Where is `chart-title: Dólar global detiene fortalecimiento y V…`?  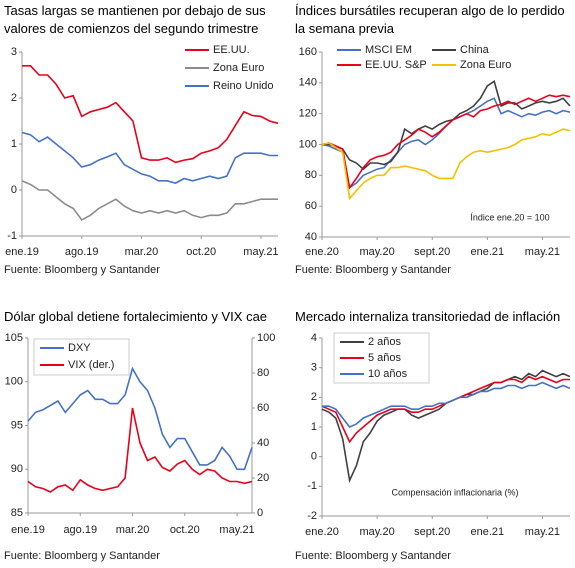
chart-title: Dólar global detiene fortalecimiento y V… is located at coordinates (136, 316).